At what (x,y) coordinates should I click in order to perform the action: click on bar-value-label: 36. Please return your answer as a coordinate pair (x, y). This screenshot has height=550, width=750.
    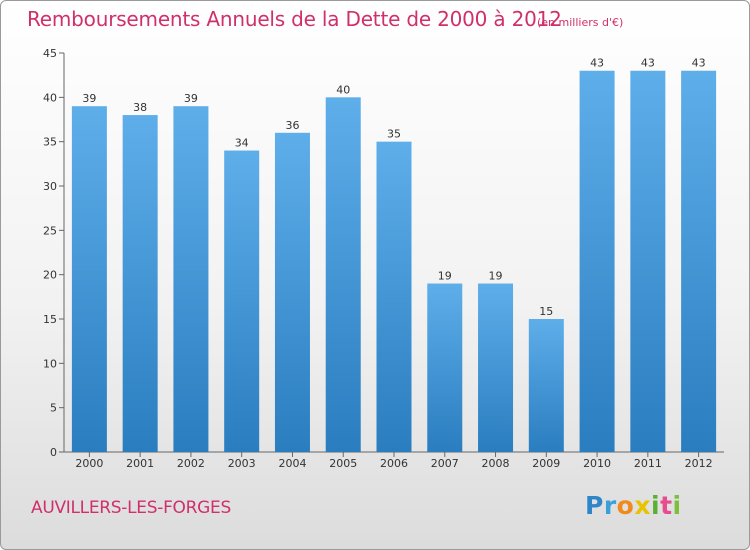
    Looking at the image, I should click on (292, 125).